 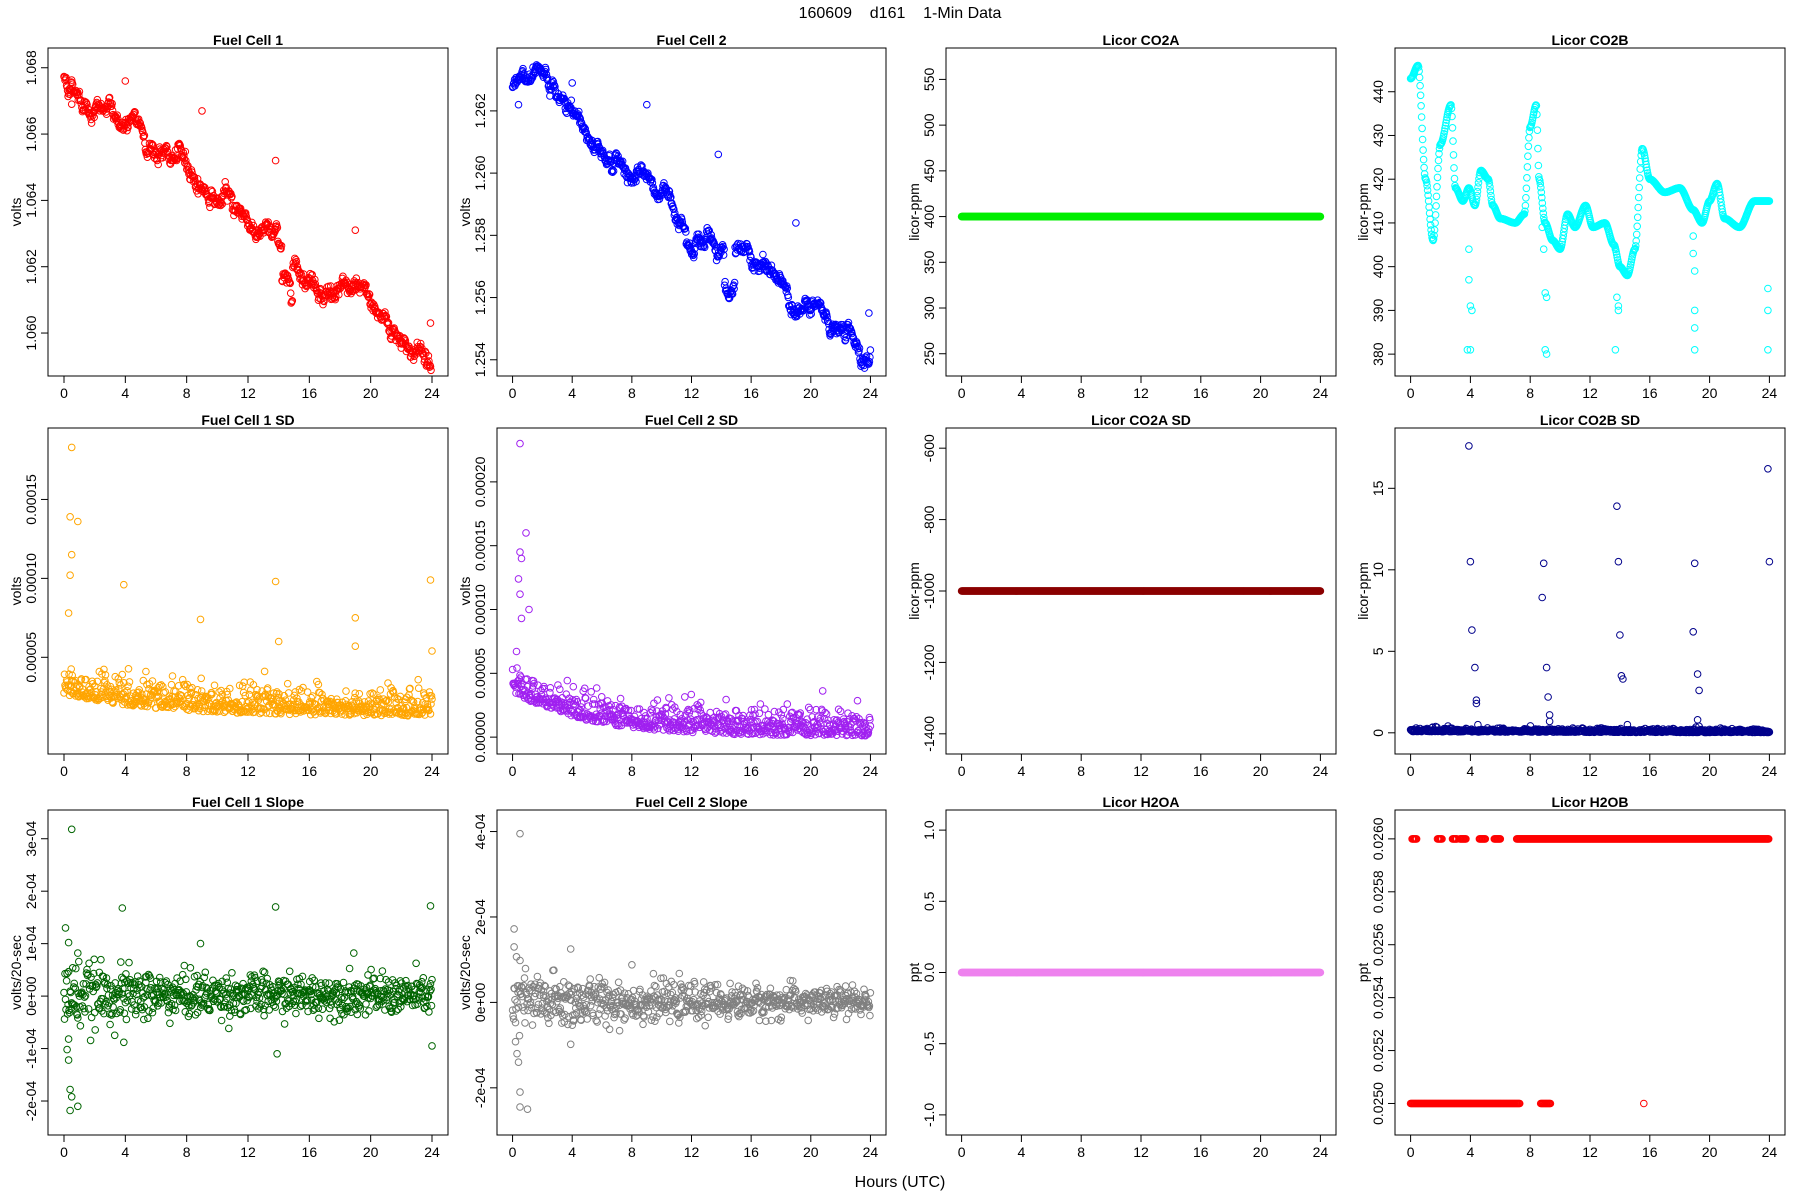 I want to click on y-tick-label: 0.00005, so click(x=480, y=673).